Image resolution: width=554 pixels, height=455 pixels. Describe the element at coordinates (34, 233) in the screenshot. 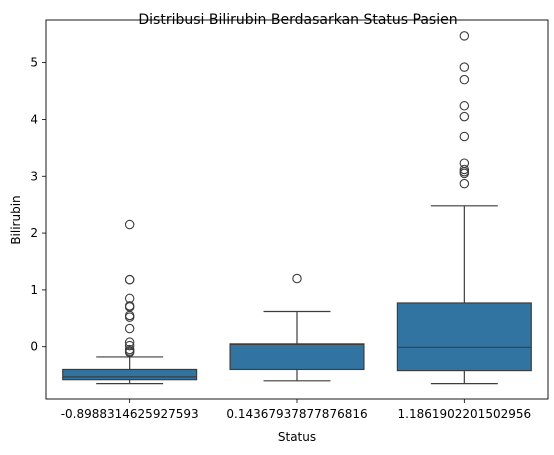

I see `y-tick-label: 2` at that location.